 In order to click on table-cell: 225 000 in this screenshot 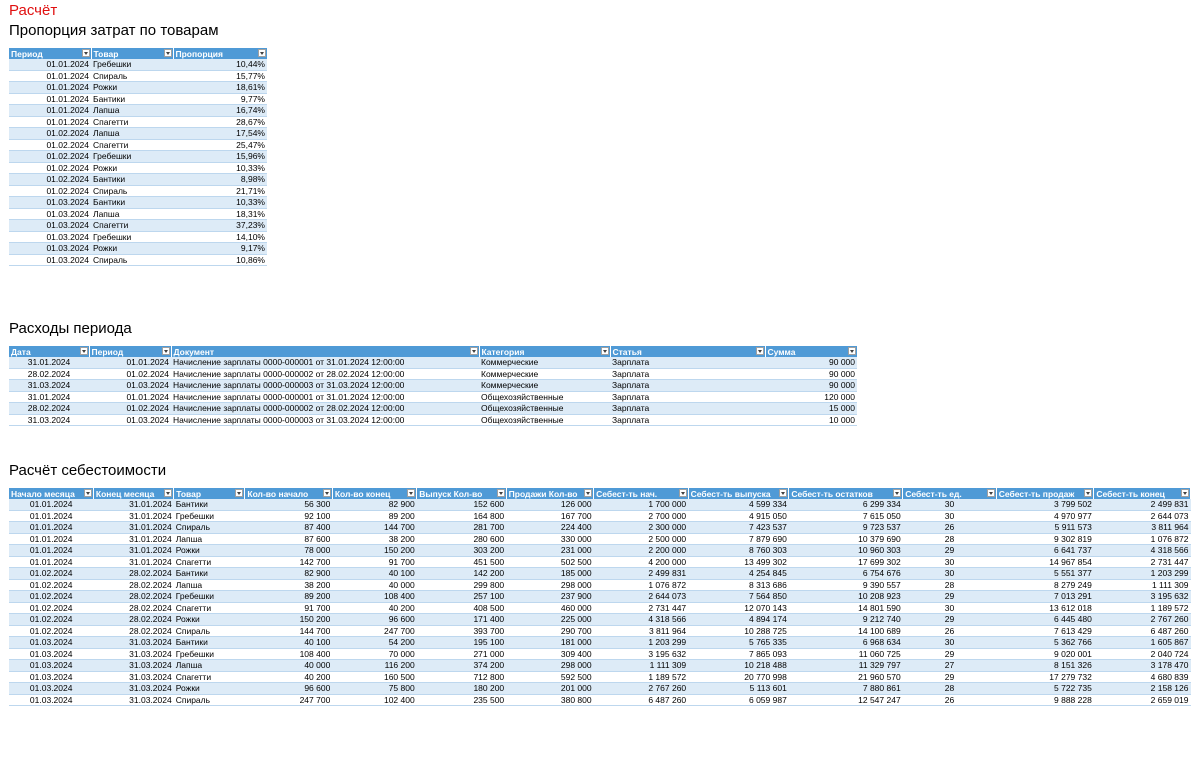, I will do `click(550, 619)`.